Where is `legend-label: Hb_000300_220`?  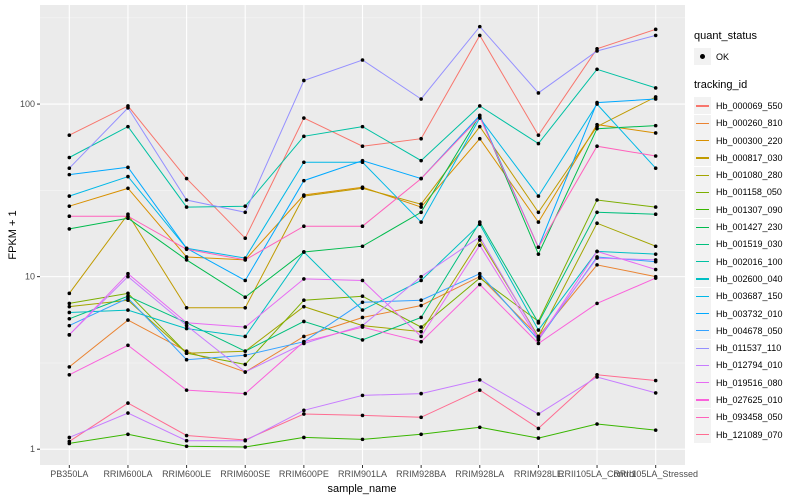
legend-label: Hb_000300_220 is located at coordinates (749, 140).